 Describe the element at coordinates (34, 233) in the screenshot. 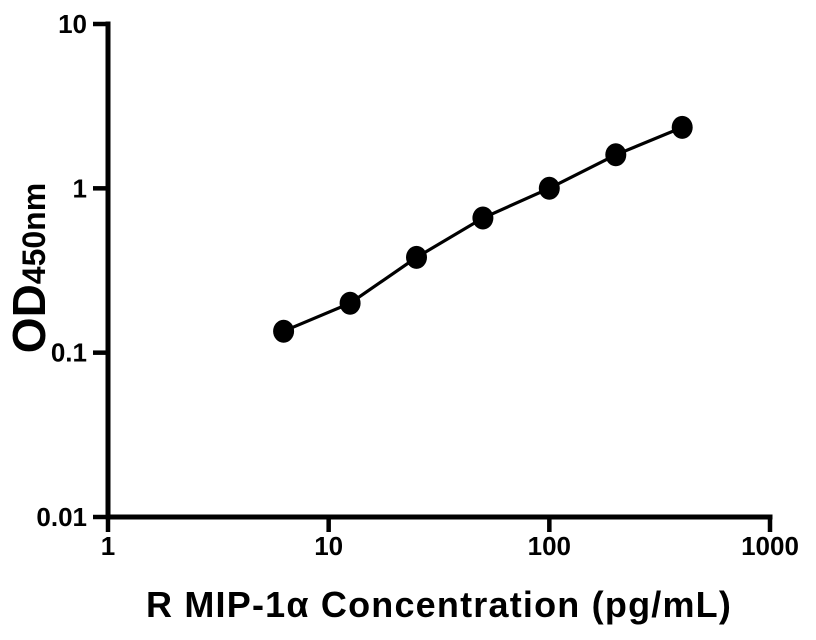

I see `y-axis-title-subscript: 450nm` at that location.